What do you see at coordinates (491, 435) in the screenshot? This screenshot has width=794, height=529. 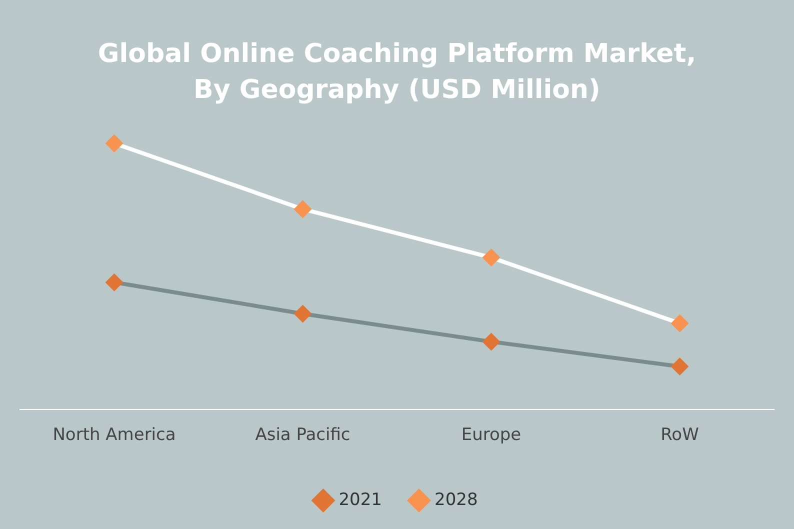 I see `x-tick-label: Europe` at bounding box center [491, 435].